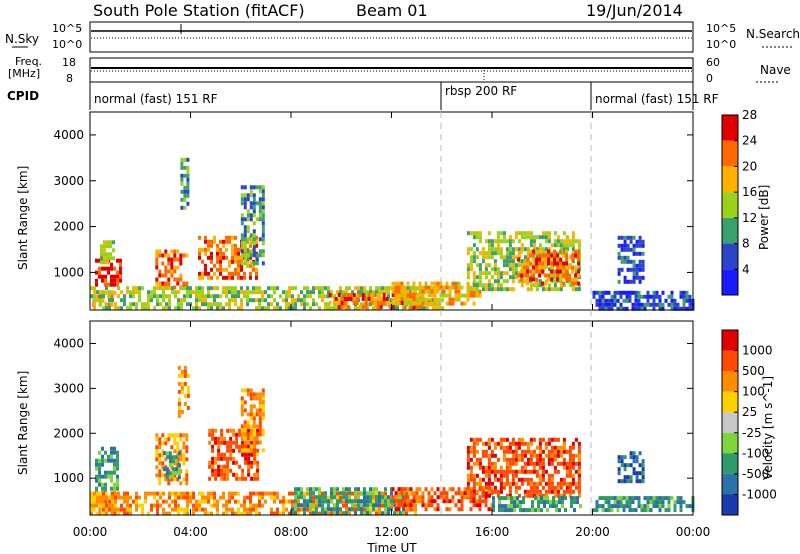  I want to click on y-tick-label: 2000, so click(68, 433).